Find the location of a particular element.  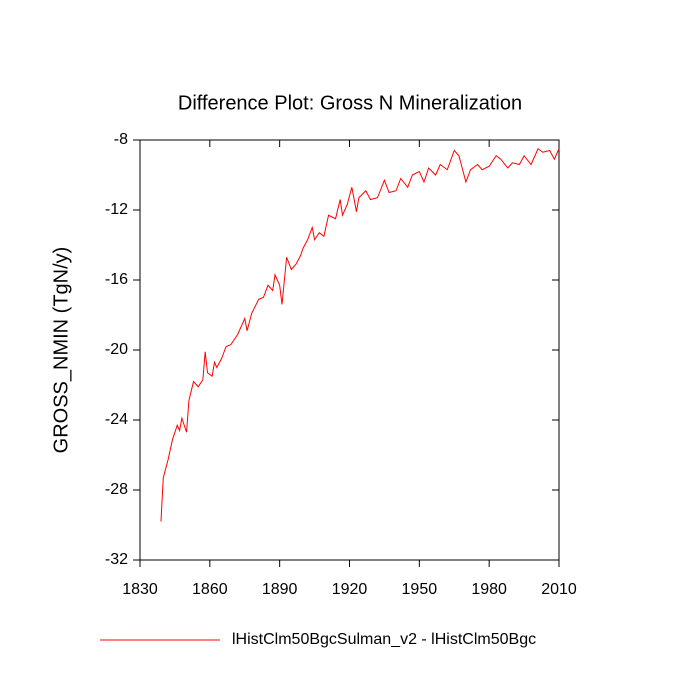

x-tick-label: 1920 is located at coordinates (350, 589).